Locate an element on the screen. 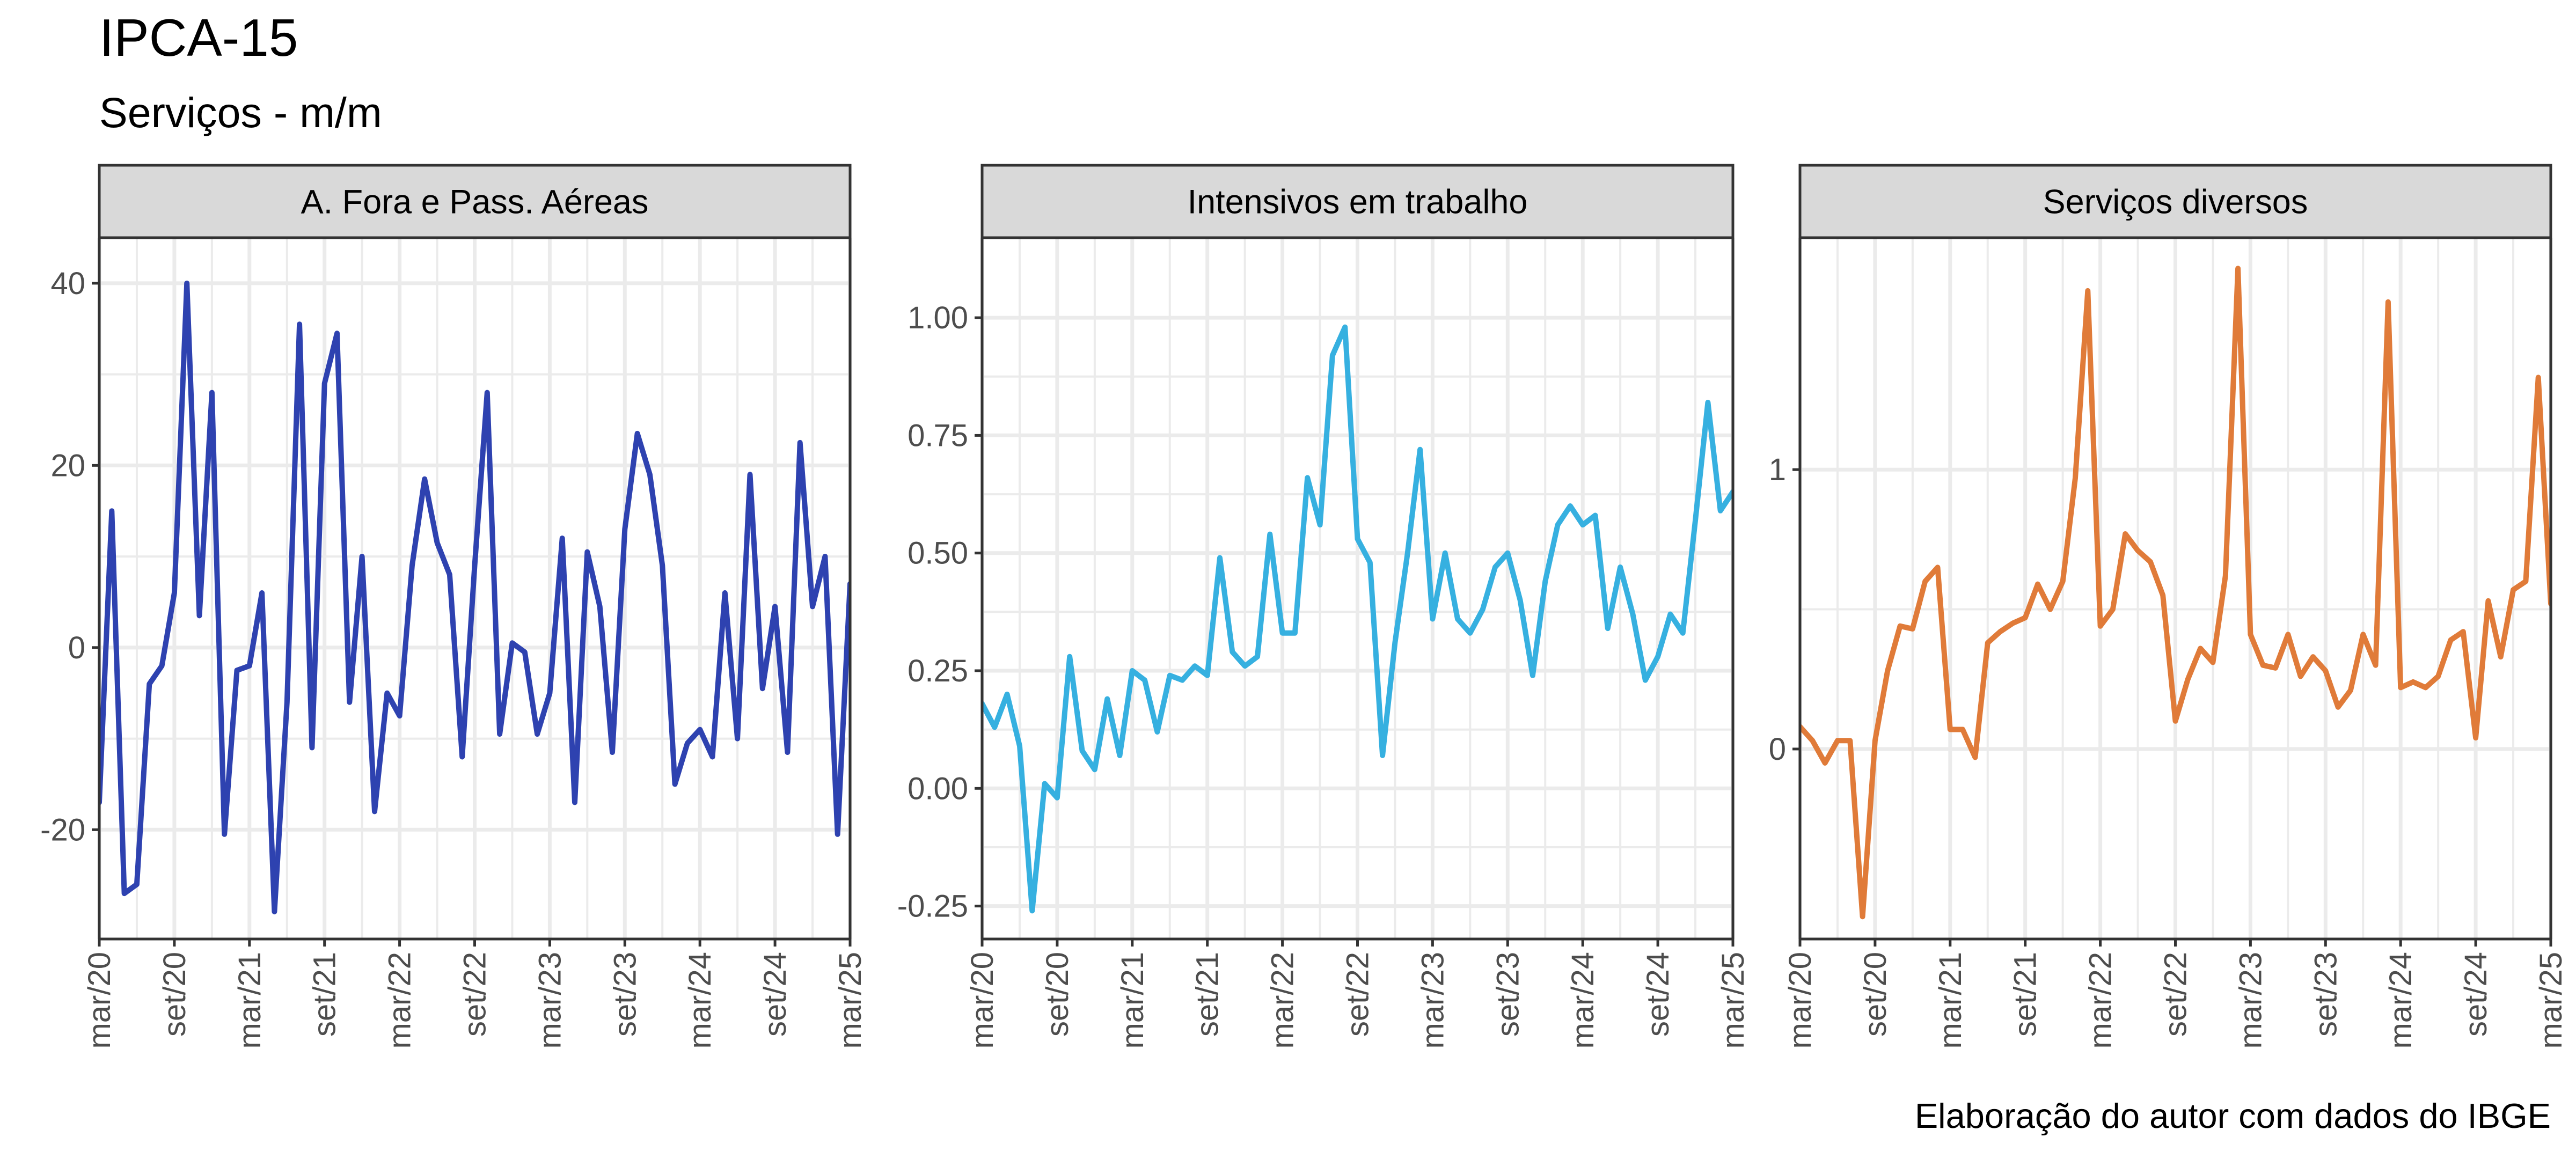 The image size is (2576, 1159). facet-strip-label: Serviços diversos is located at coordinates (2175, 203).